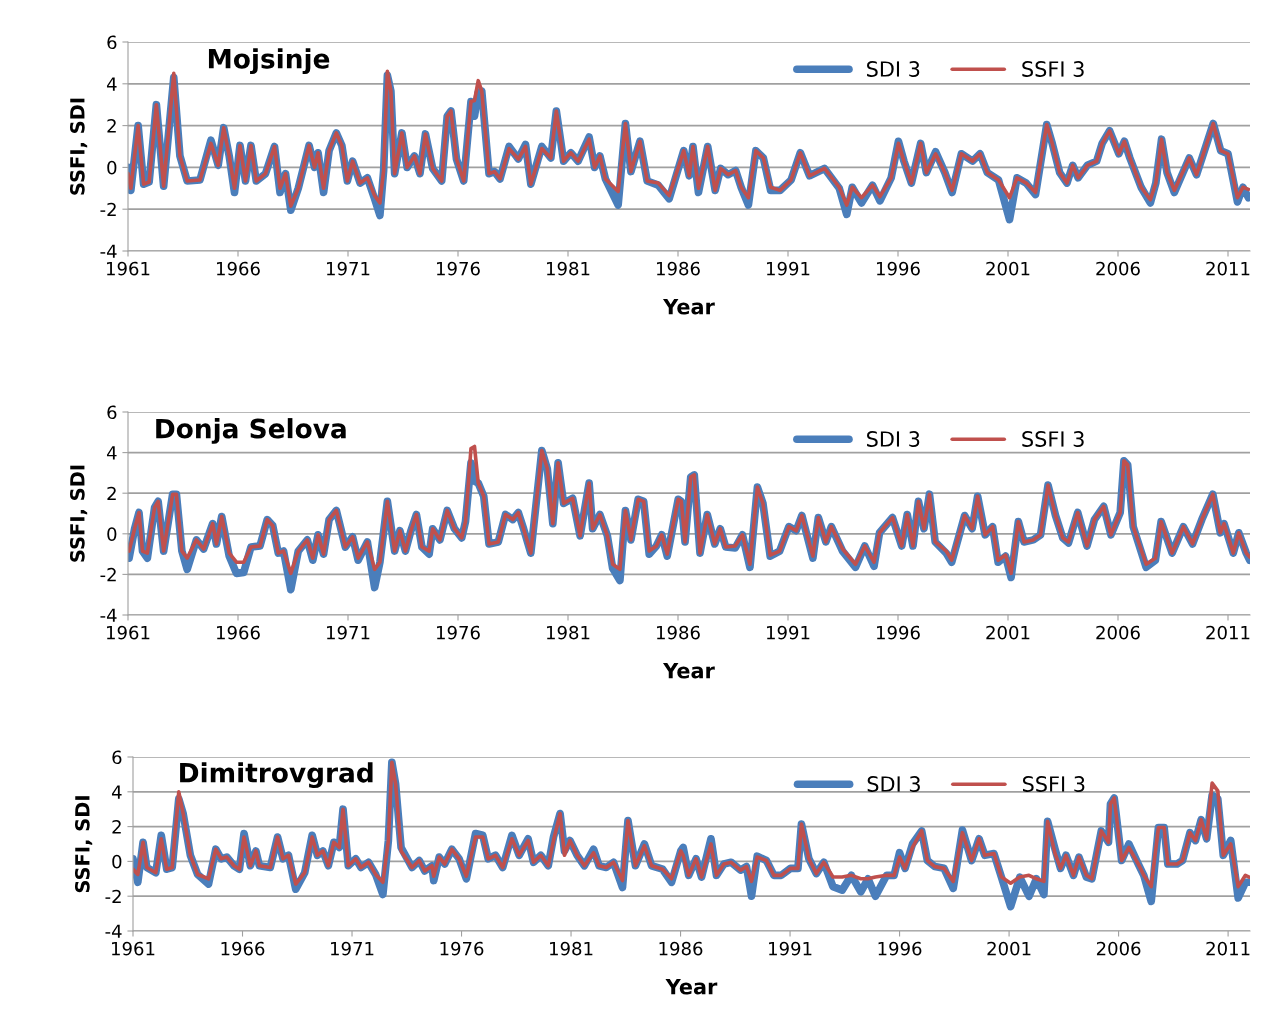  Describe the element at coordinates (269, 61) in the screenshot. I see `chart-title: Mojsinje` at that location.